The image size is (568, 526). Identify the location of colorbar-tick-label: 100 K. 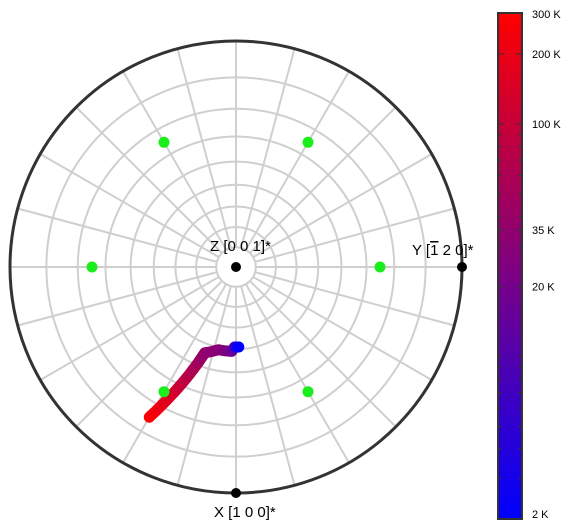
(546, 125).